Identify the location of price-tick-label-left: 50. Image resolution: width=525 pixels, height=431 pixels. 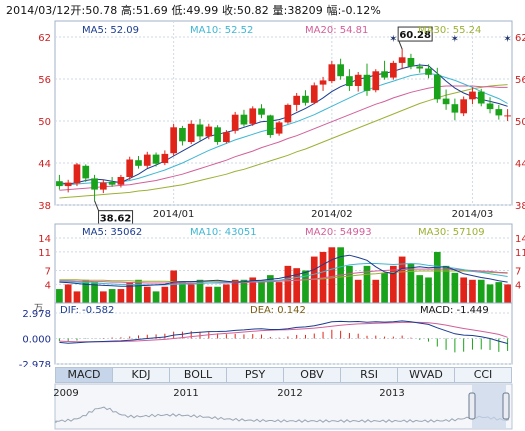
(44, 122).